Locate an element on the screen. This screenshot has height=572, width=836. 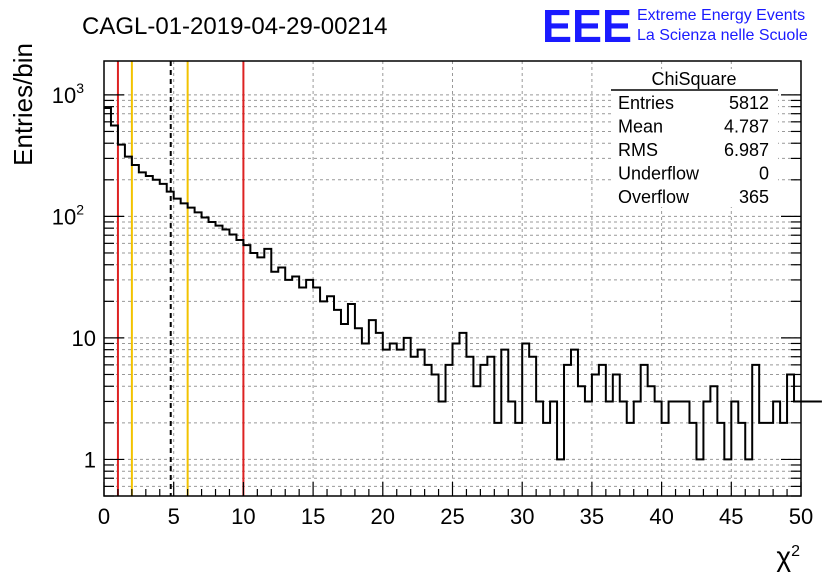
y-tick-label: 10² is located at coordinates (68, 215).